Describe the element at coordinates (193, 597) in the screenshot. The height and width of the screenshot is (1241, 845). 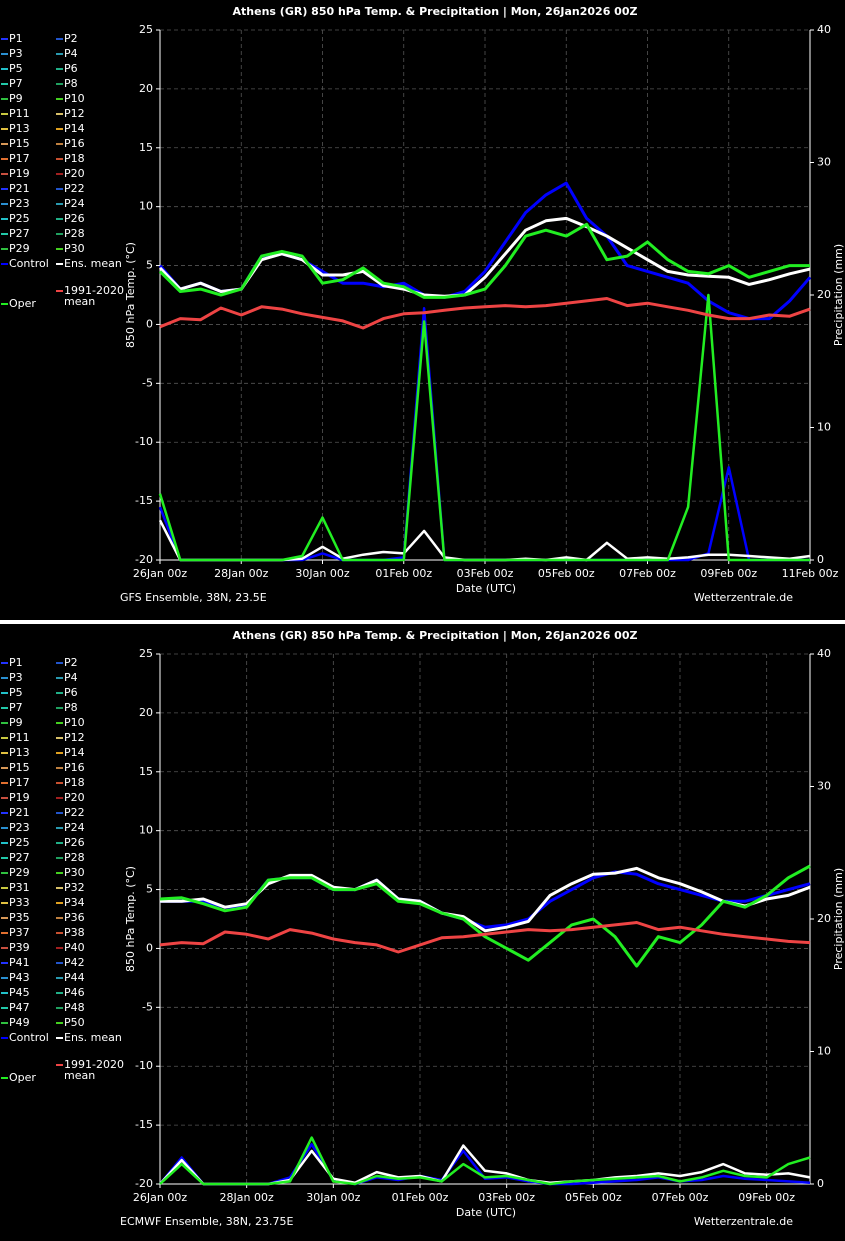
I see `source-label: GFS Ensemble, 38N, 23.5E` at that location.